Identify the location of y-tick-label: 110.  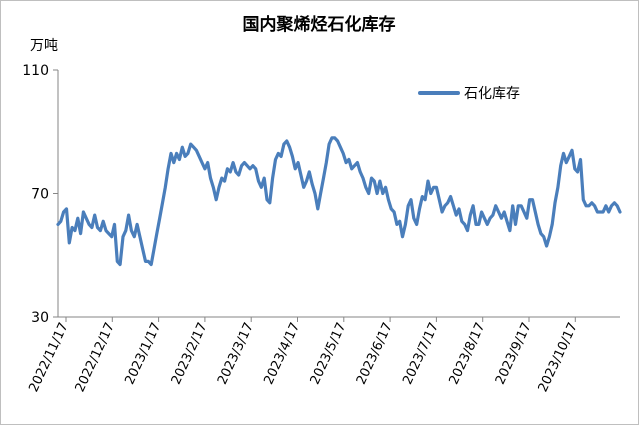
(35, 71).